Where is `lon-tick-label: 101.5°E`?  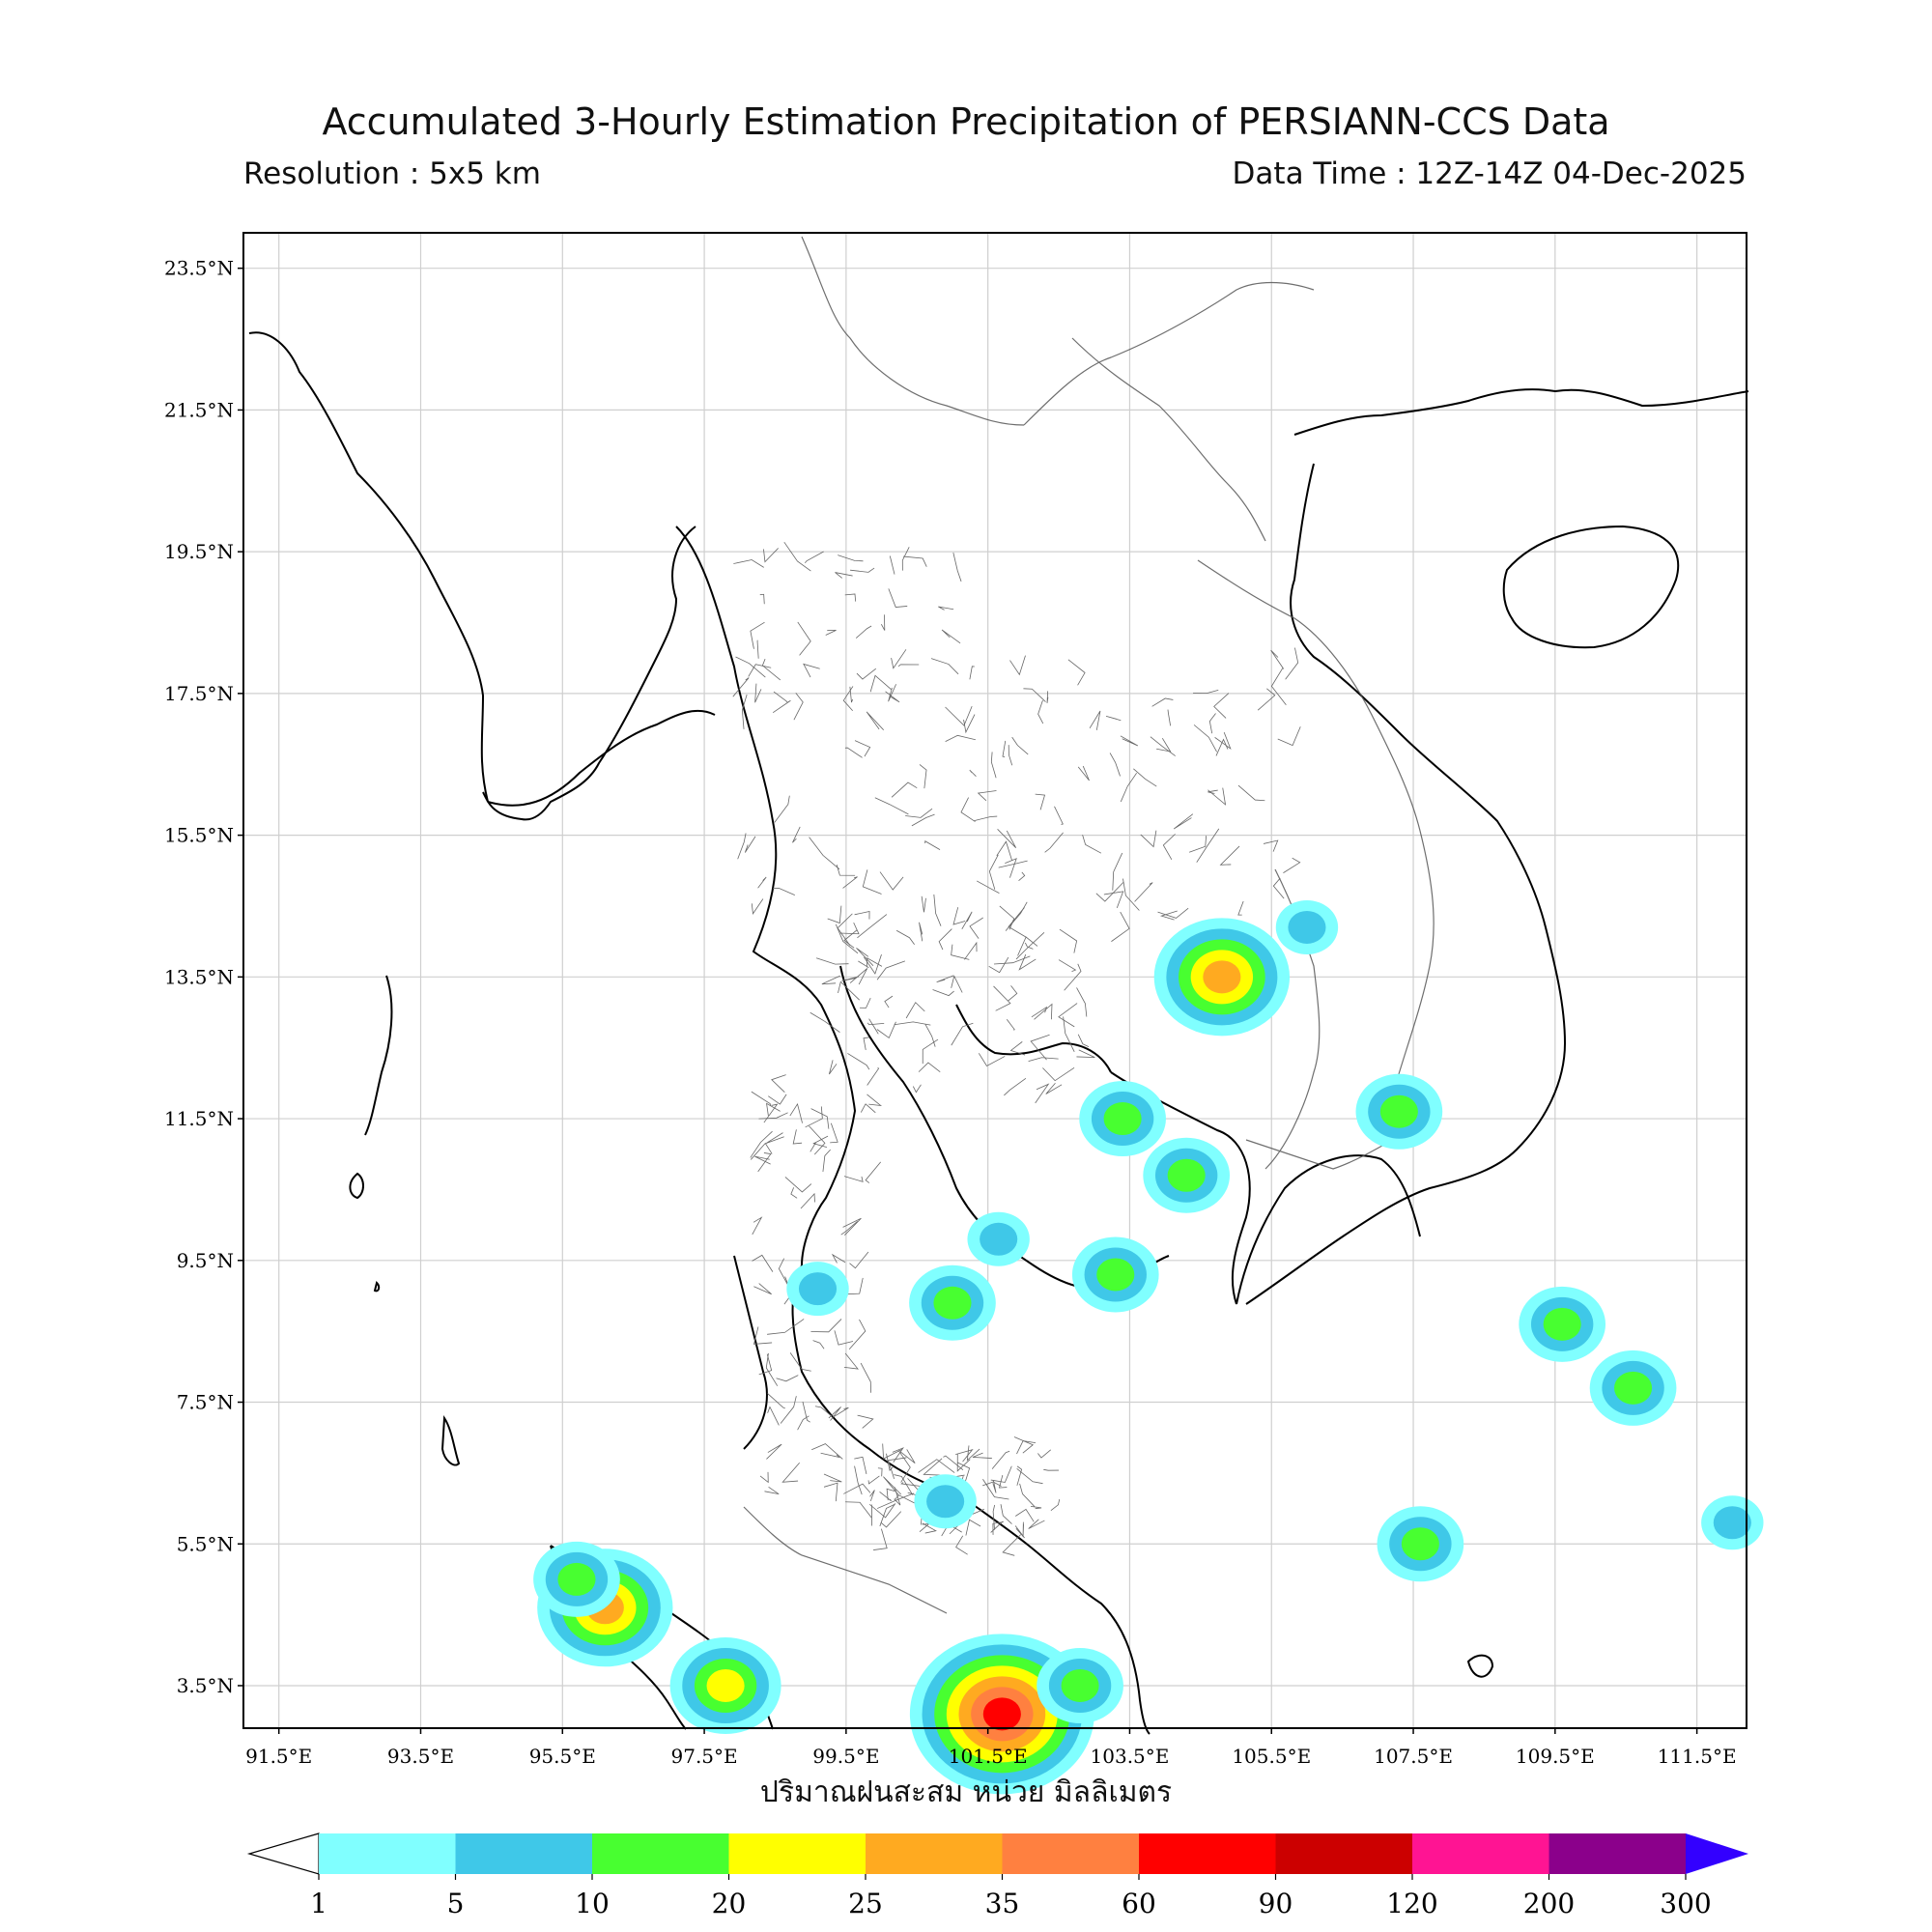 lon-tick-label: 101.5°E is located at coordinates (988, 1756).